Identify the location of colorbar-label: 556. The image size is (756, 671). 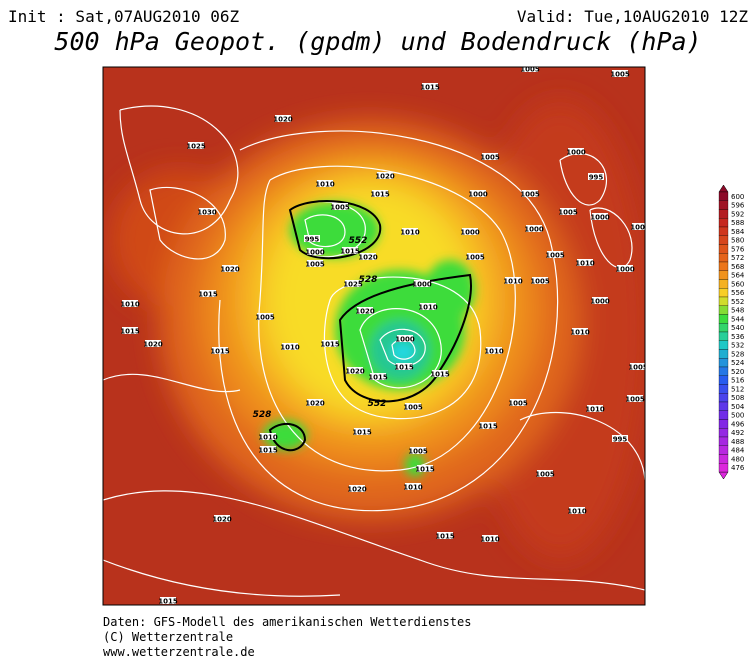
(738, 293).